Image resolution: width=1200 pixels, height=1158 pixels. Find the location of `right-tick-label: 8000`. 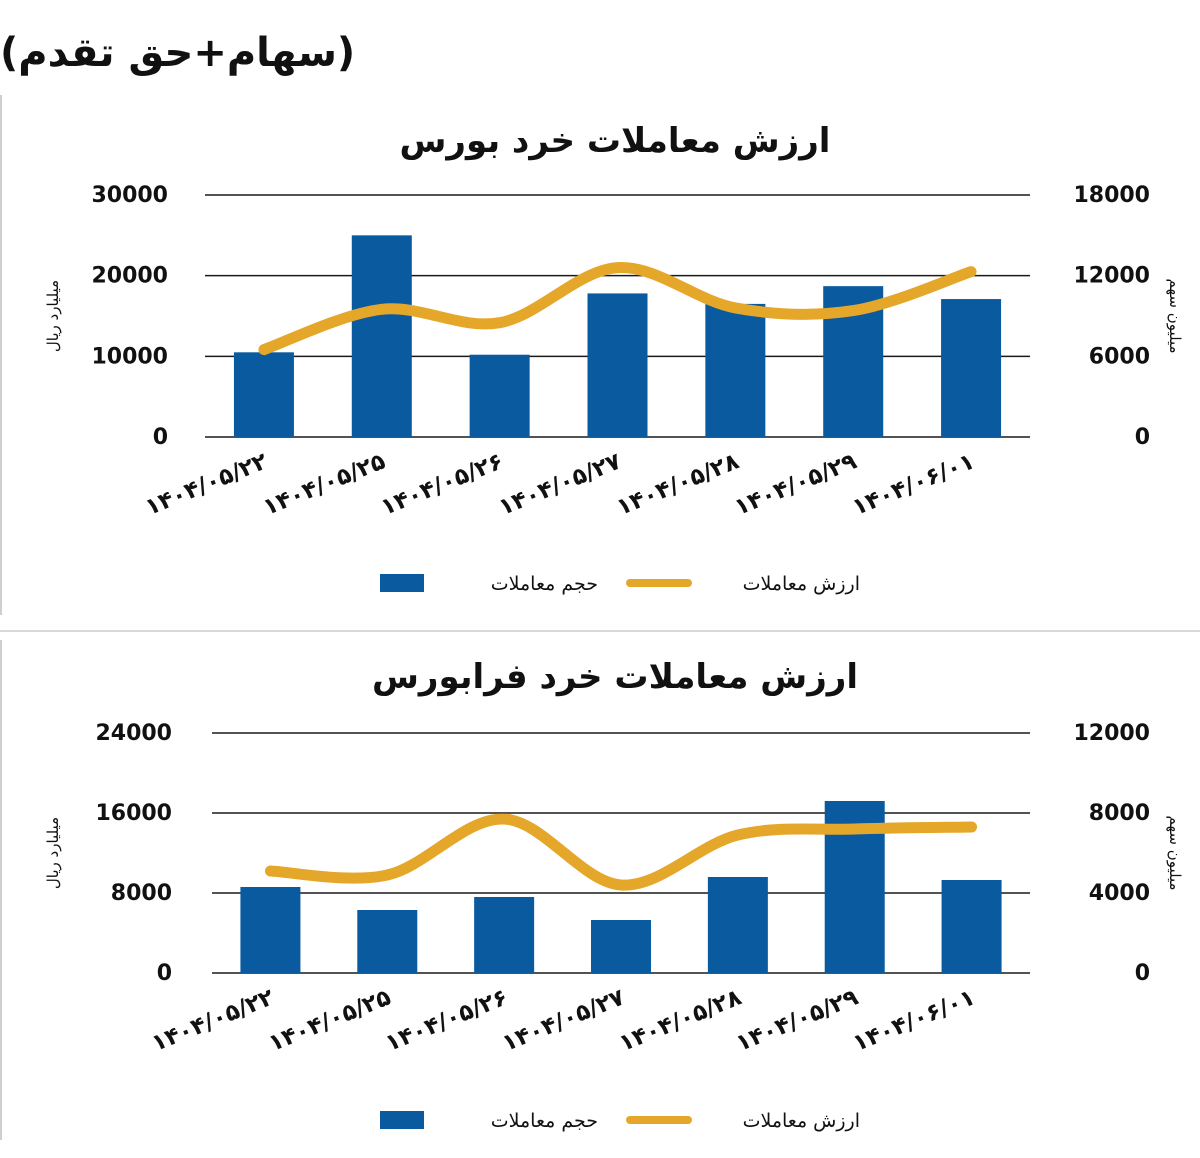

right-tick-label: 8000 is located at coordinates (1119, 813).